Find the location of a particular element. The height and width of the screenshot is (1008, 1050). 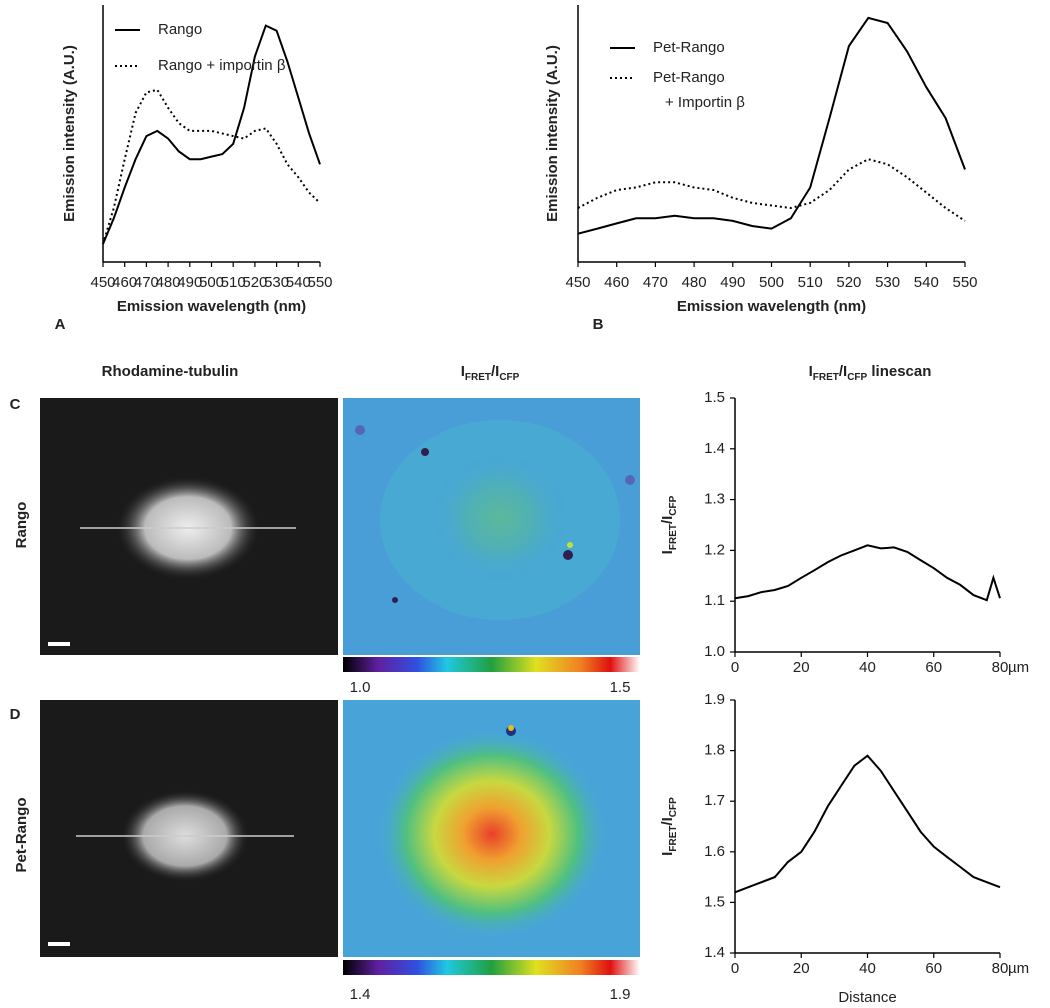

column-title: IFRET/ICFP linescan is located at coordinates (870, 373).